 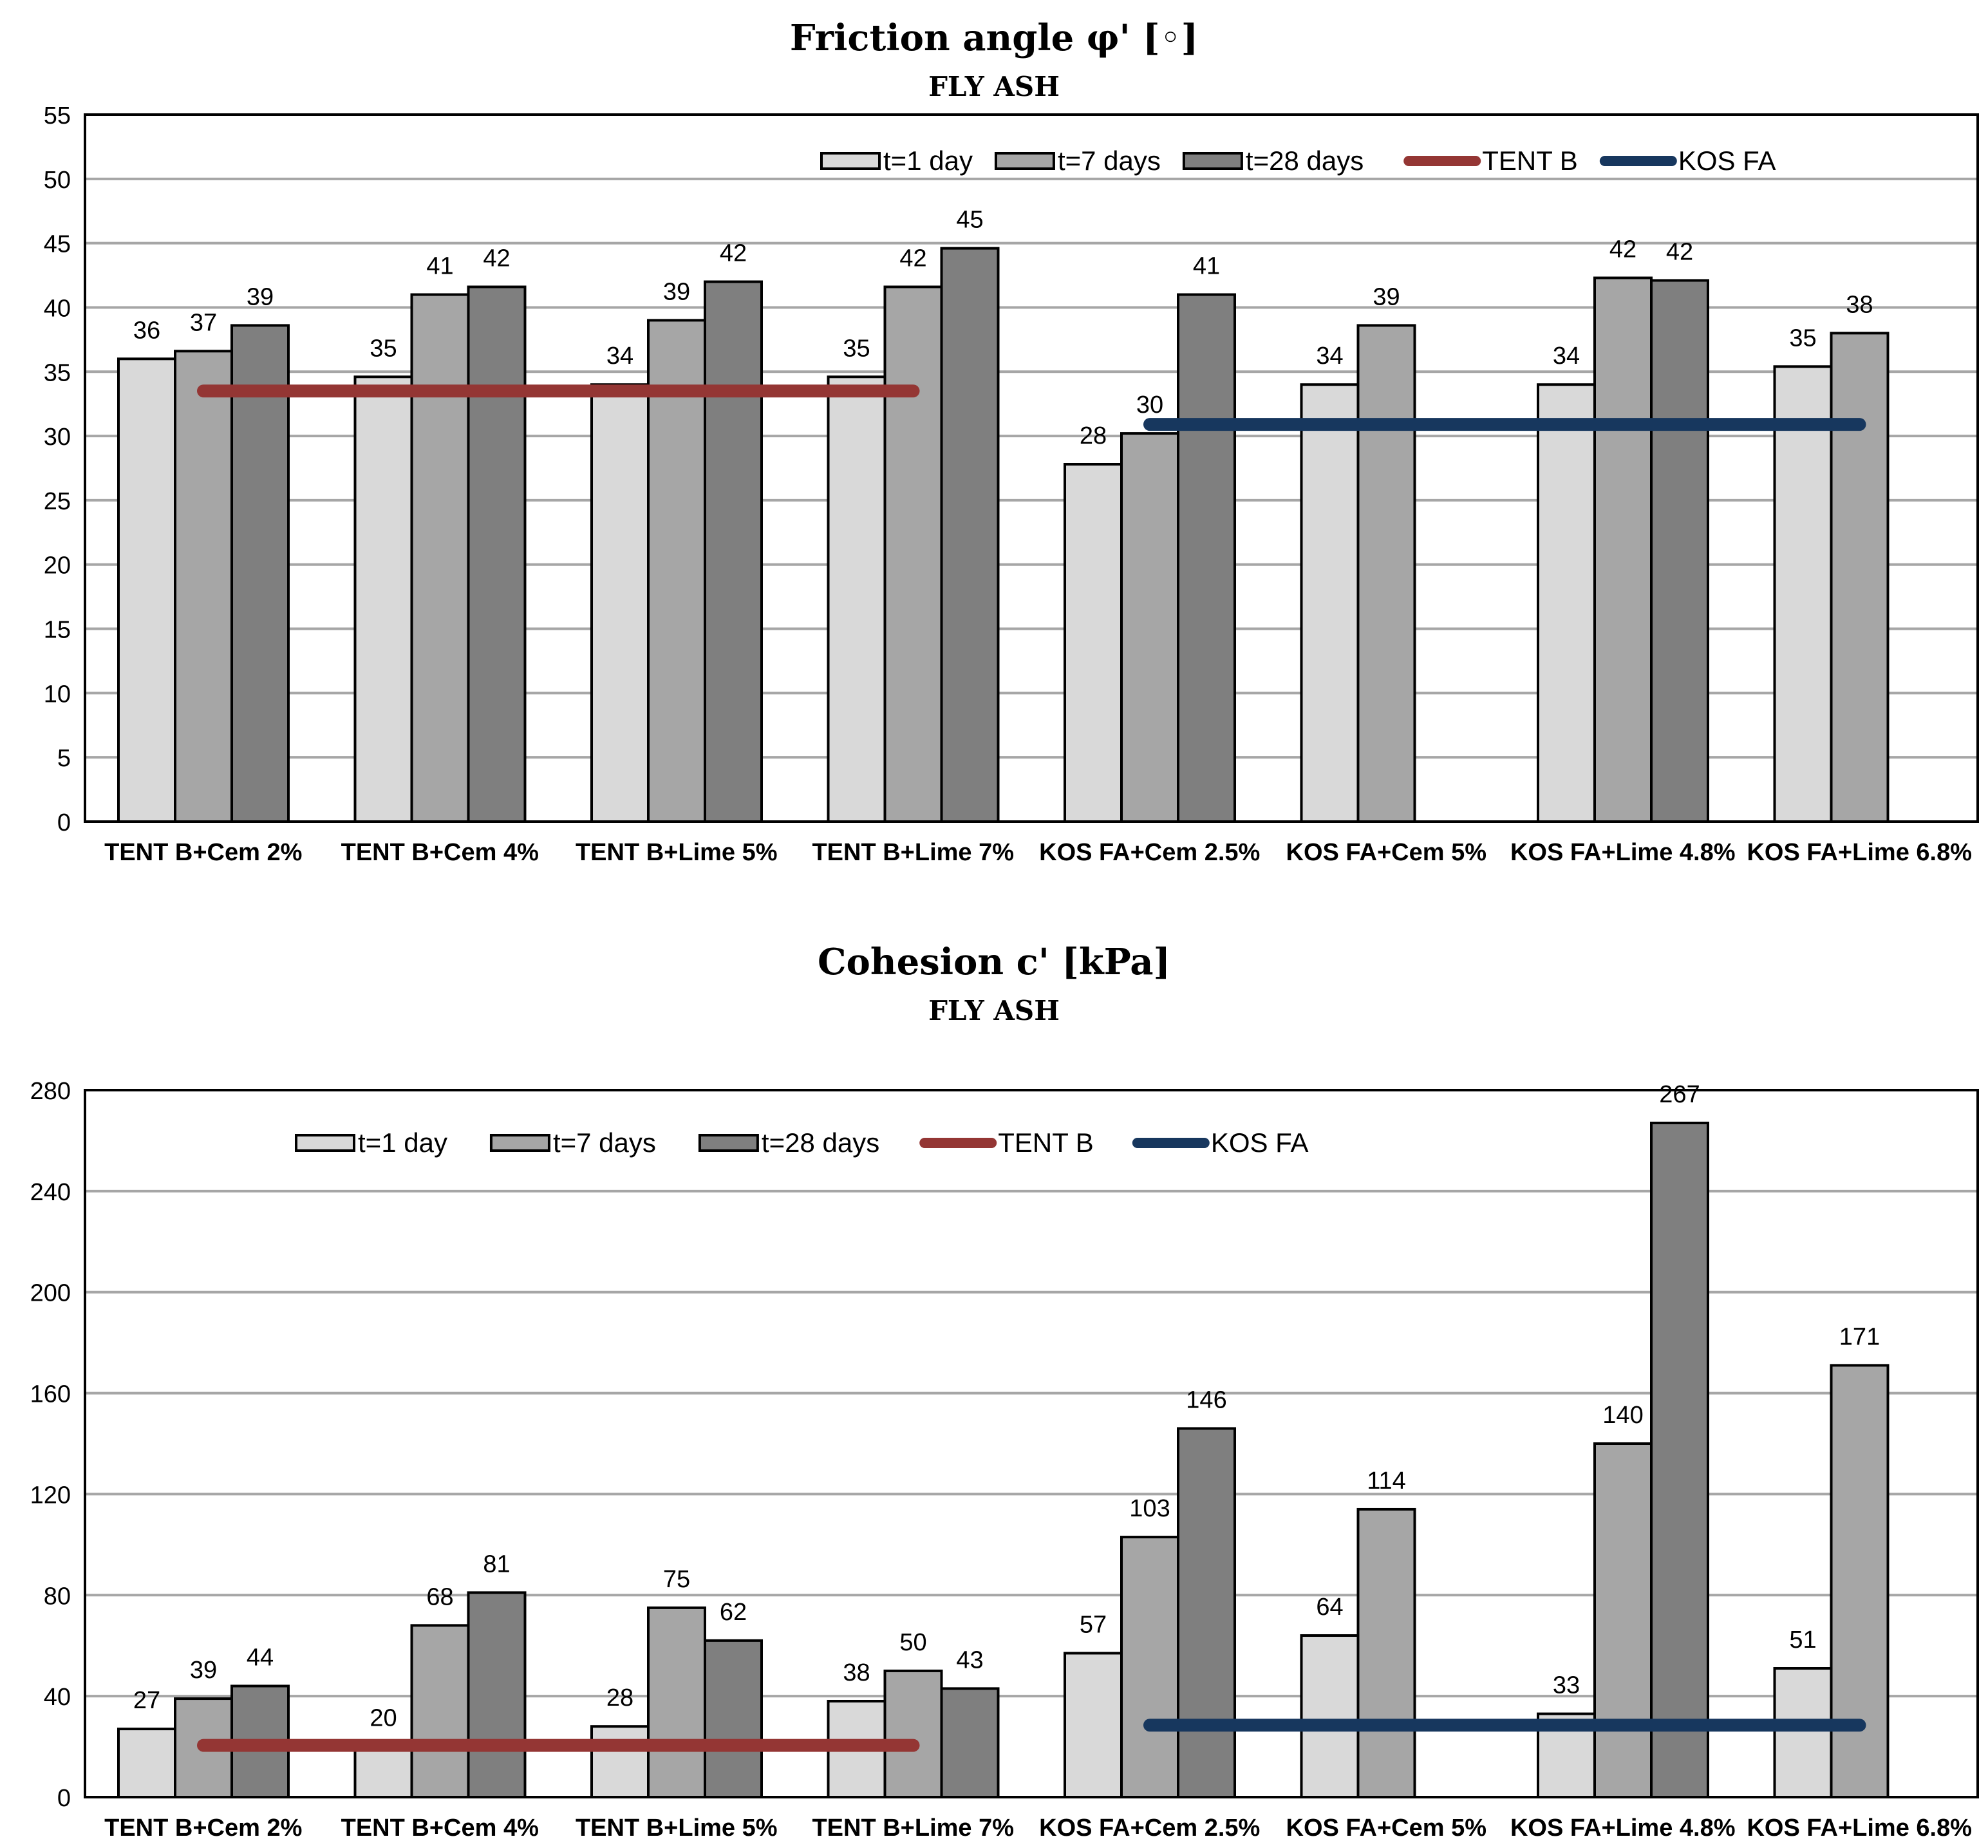 What do you see at coordinates (1109, 161) in the screenshot?
I see `legend-label: t=7 days` at bounding box center [1109, 161].